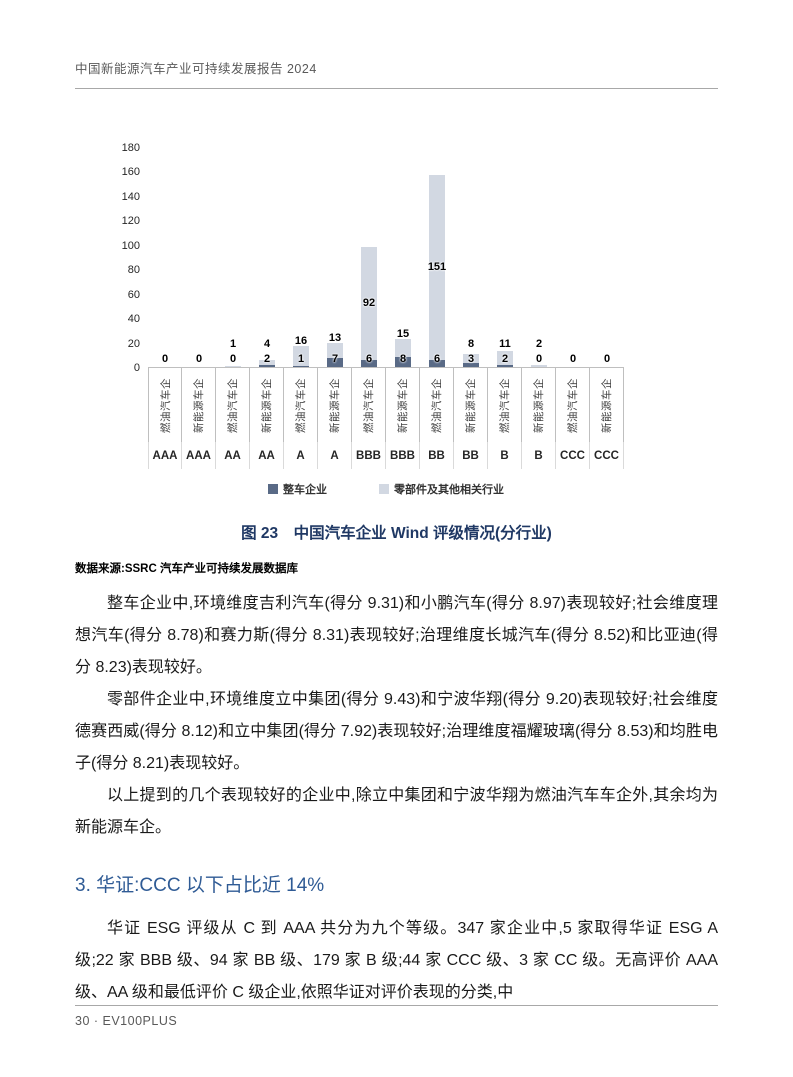 The width and height of the screenshot is (793, 1077). I want to click on rating-label: A, so click(301, 455).